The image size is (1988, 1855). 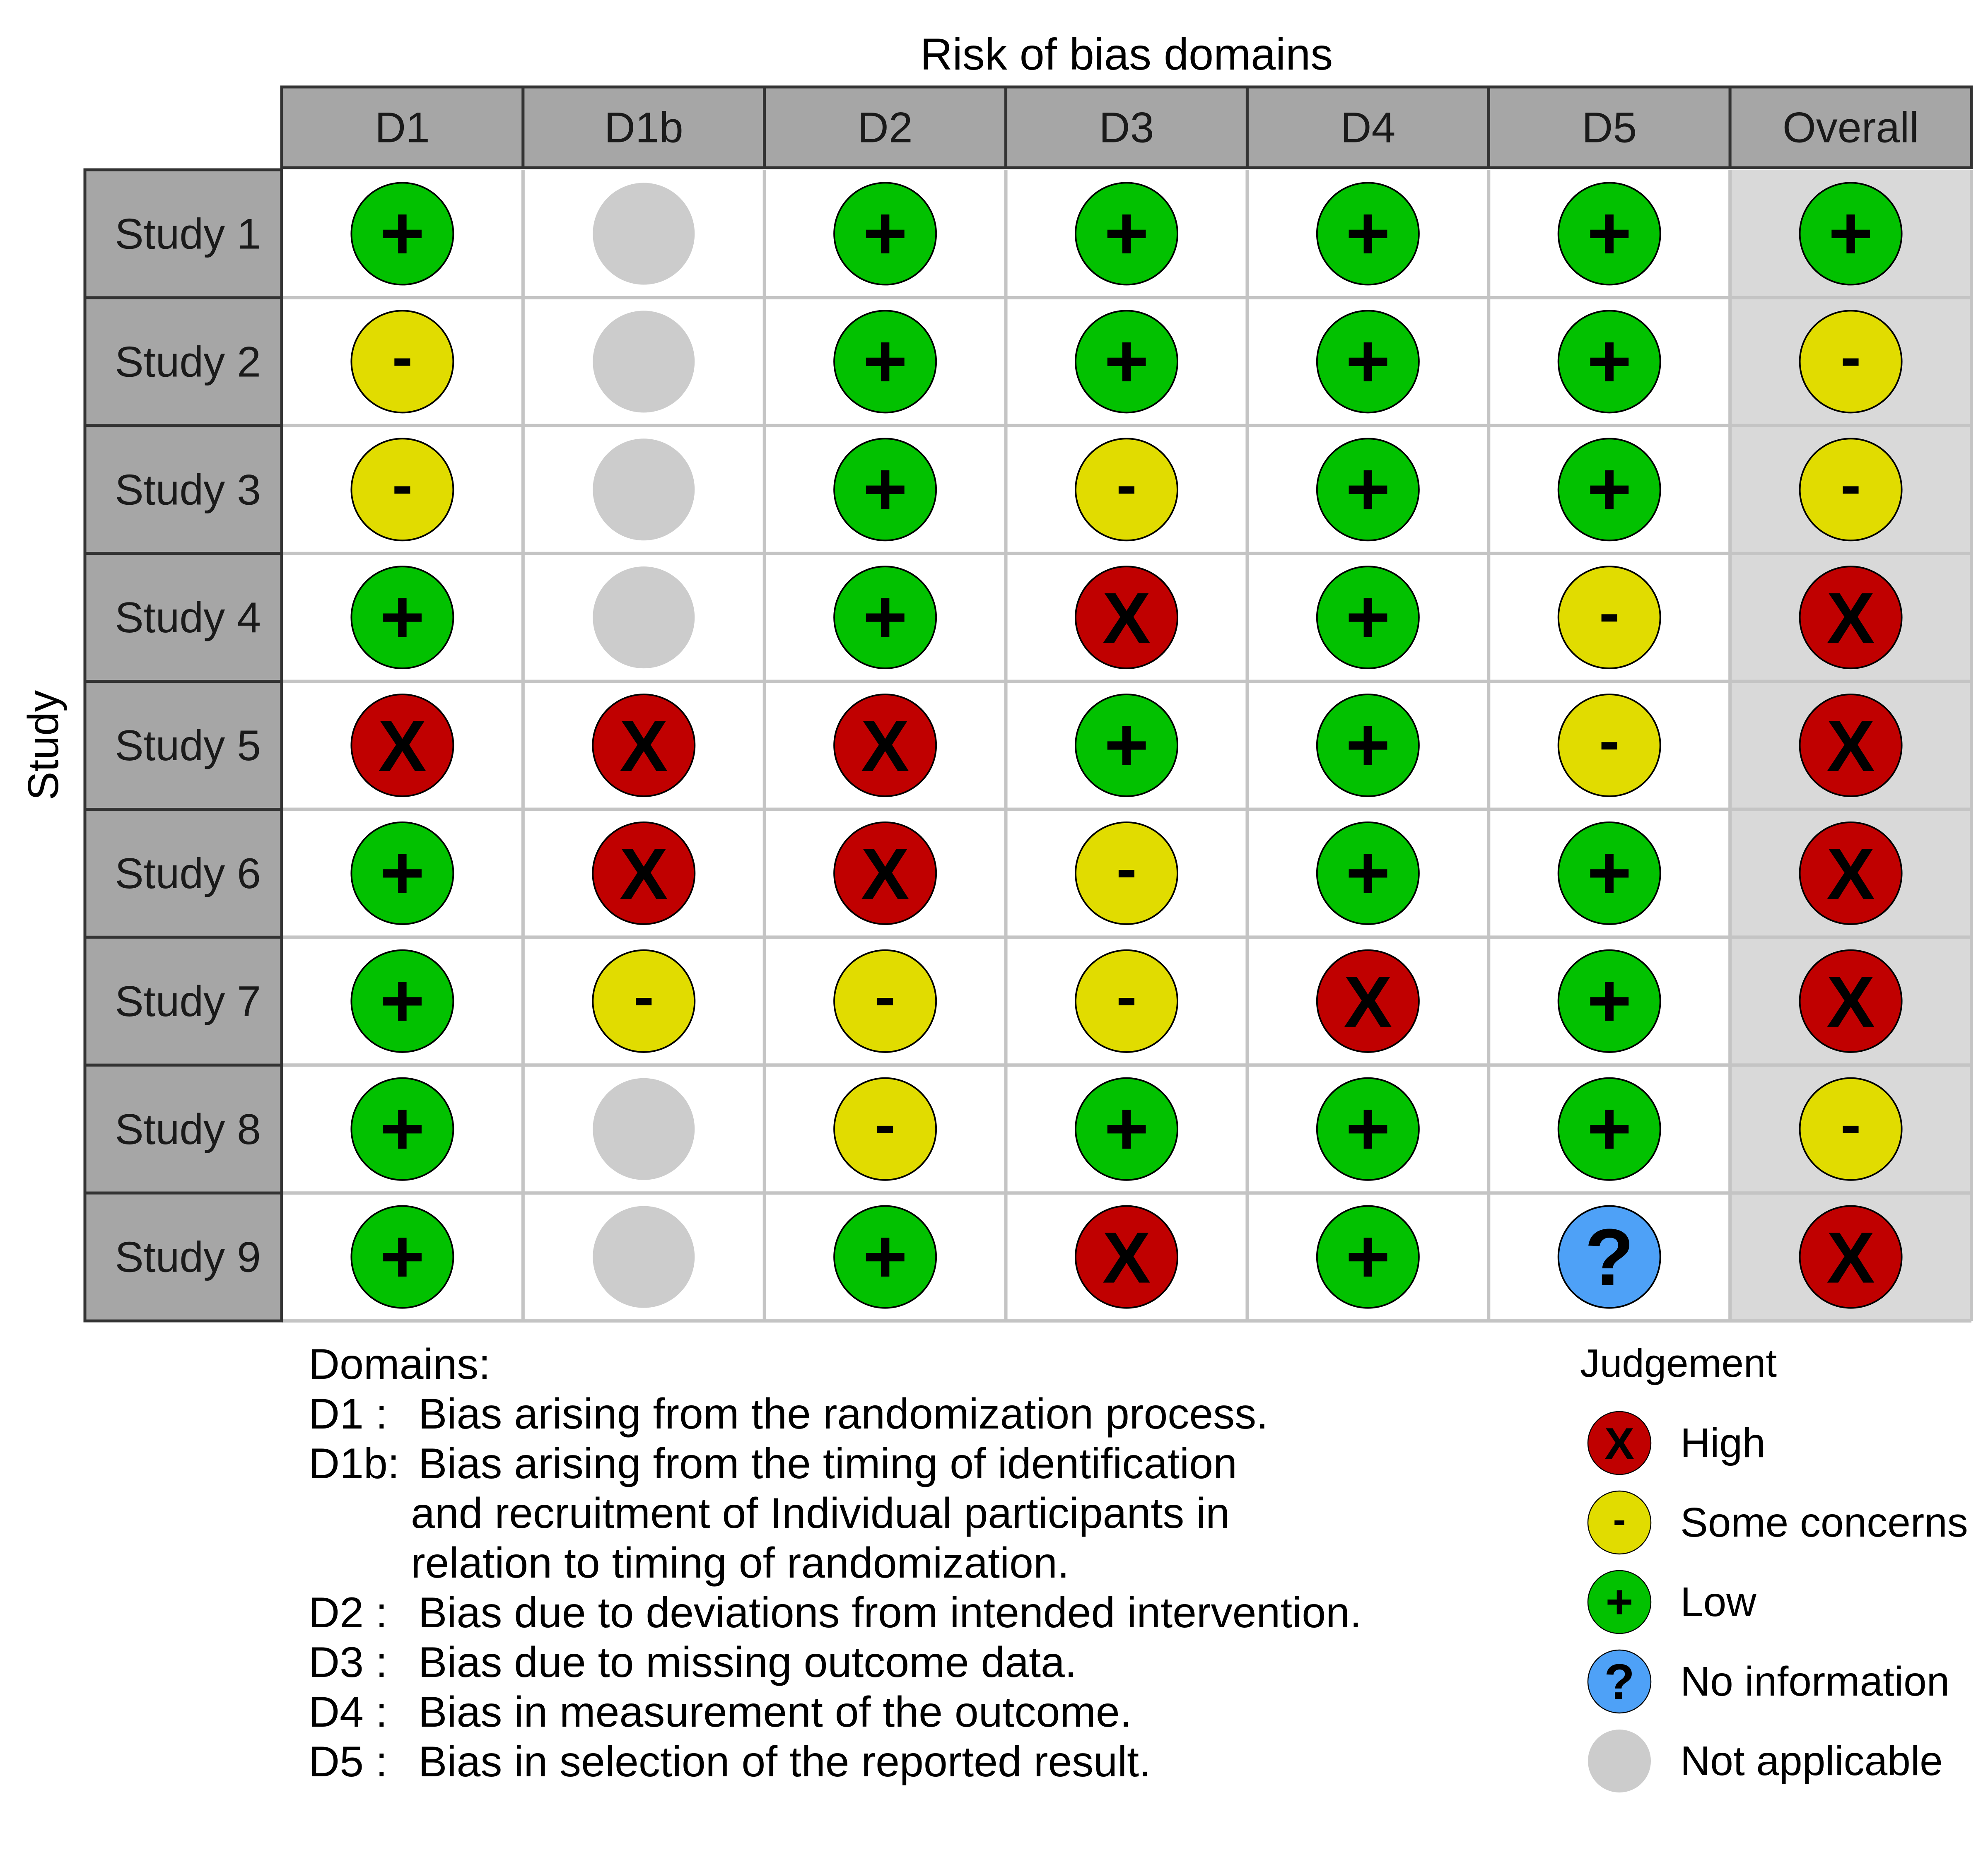 I want to click on cell-study-7-d2: -, so click(x=885, y=1001).